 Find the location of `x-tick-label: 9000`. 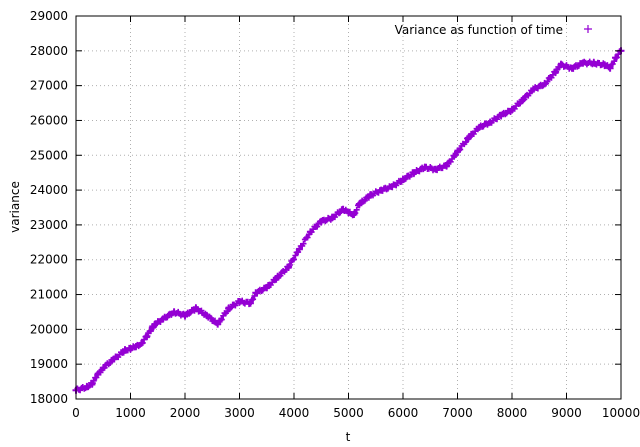

x-tick-label: 9000 is located at coordinates (566, 413).